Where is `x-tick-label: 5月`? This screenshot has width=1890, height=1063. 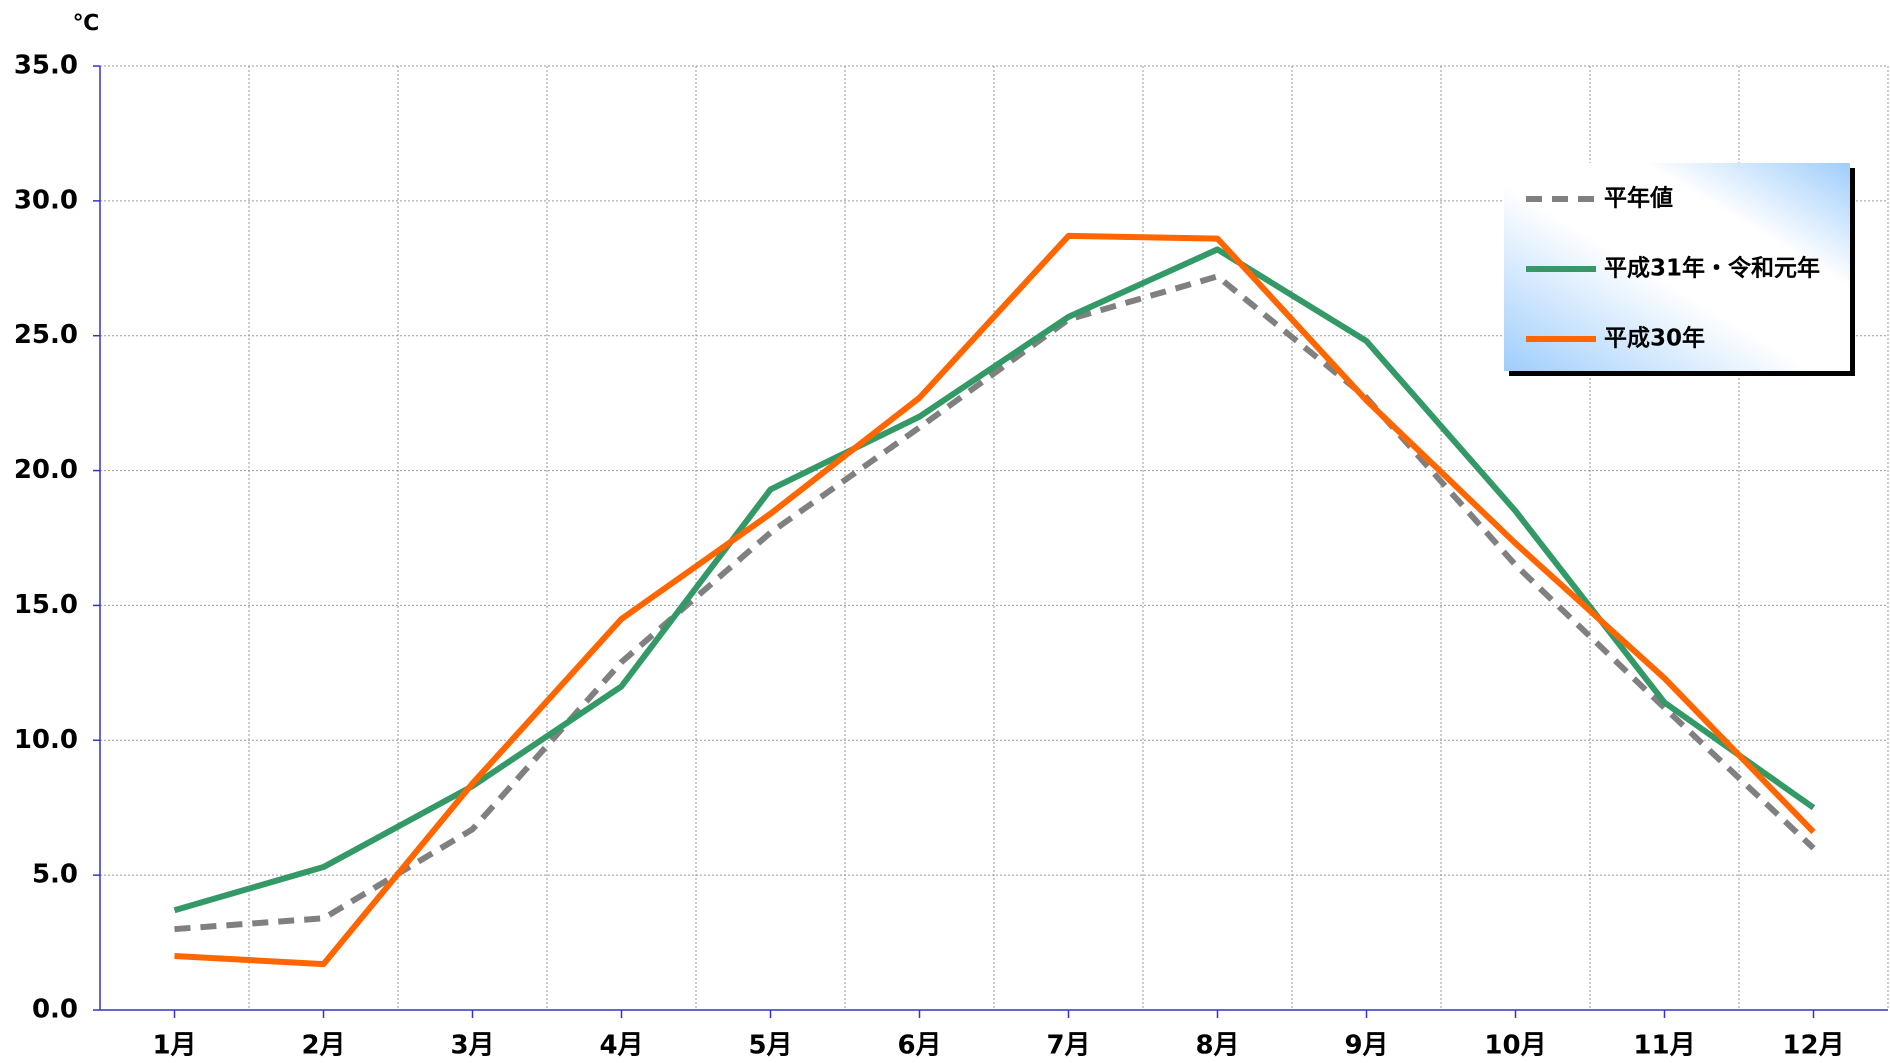 x-tick-label: 5月 is located at coordinates (770, 1046).